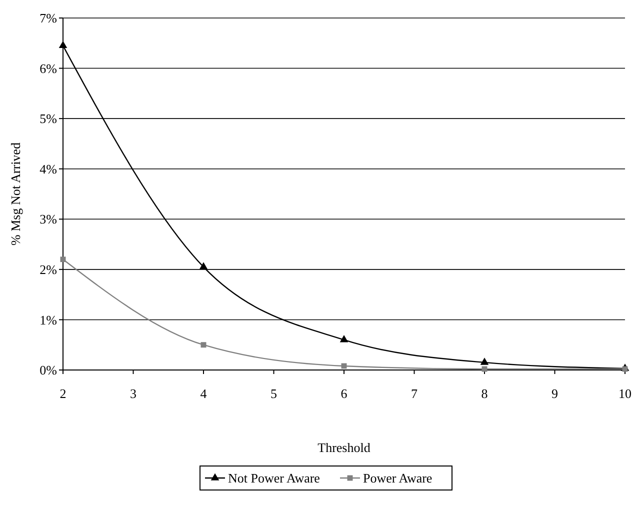 The width and height of the screenshot is (640, 508). I want to click on x-tick-label: 9, so click(555, 393).